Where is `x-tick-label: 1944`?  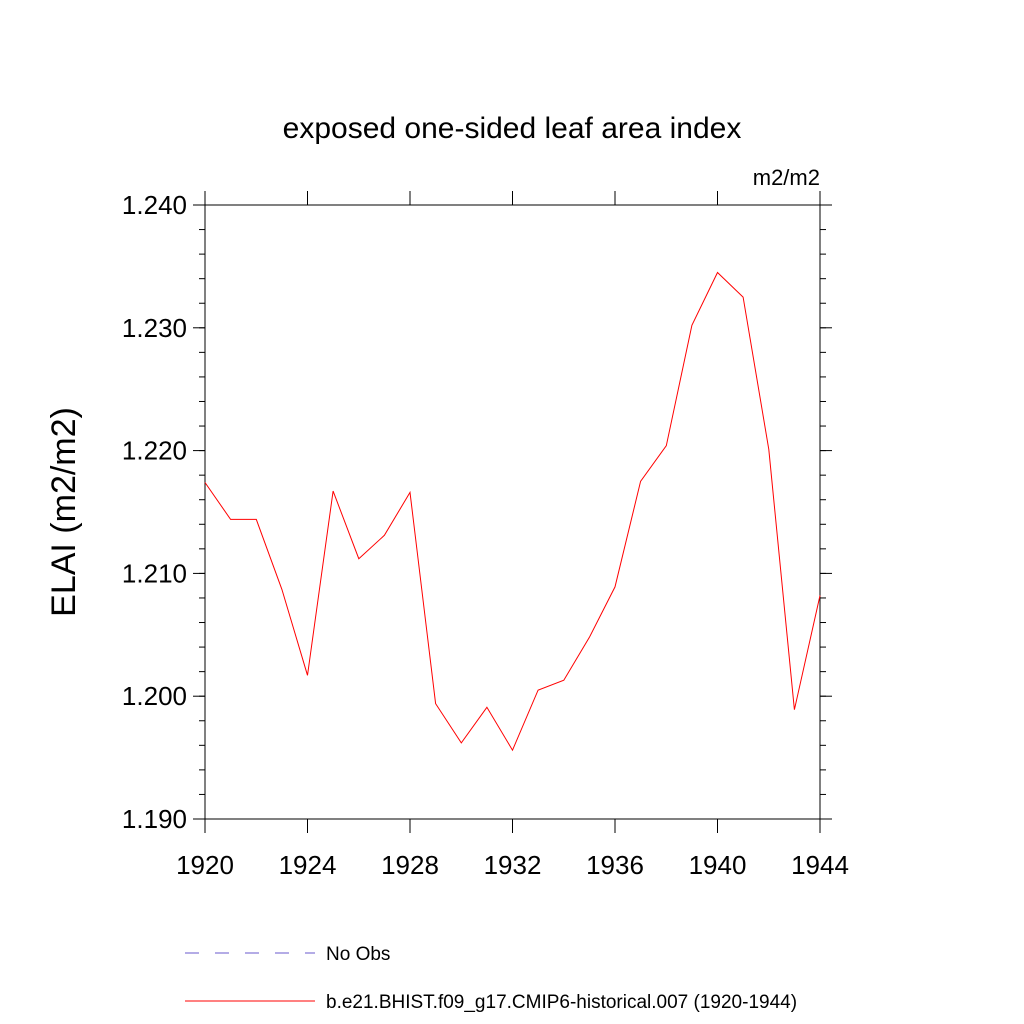
x-tick-label: 1944 is located at coordinates (820, 865).